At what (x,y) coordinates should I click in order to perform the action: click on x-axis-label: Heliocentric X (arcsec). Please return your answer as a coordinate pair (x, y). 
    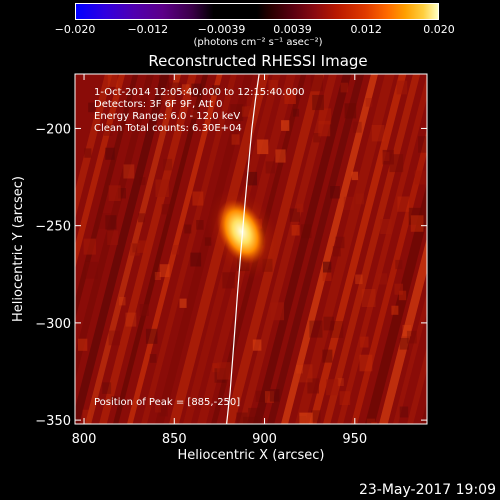
    Looking at the image, I should click on (251, 455).